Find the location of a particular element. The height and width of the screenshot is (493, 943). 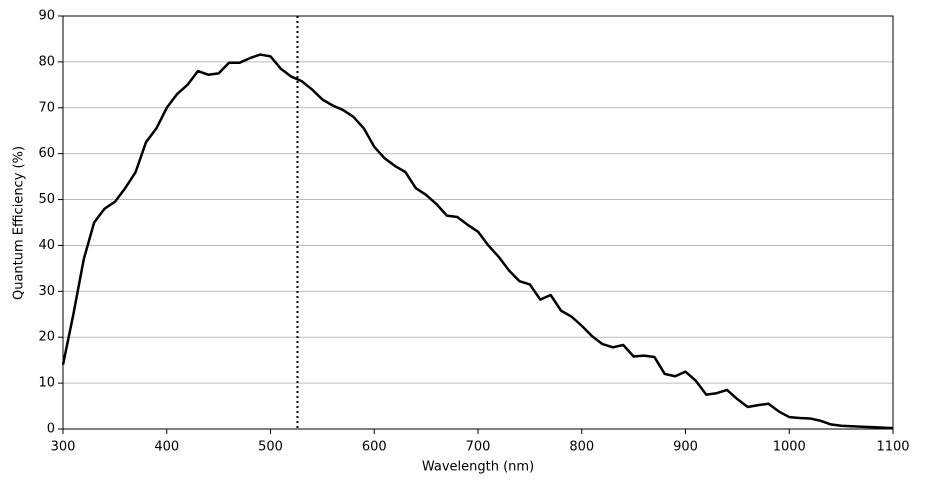

x-tick-label: 800 is located at coordinates (581, 447).